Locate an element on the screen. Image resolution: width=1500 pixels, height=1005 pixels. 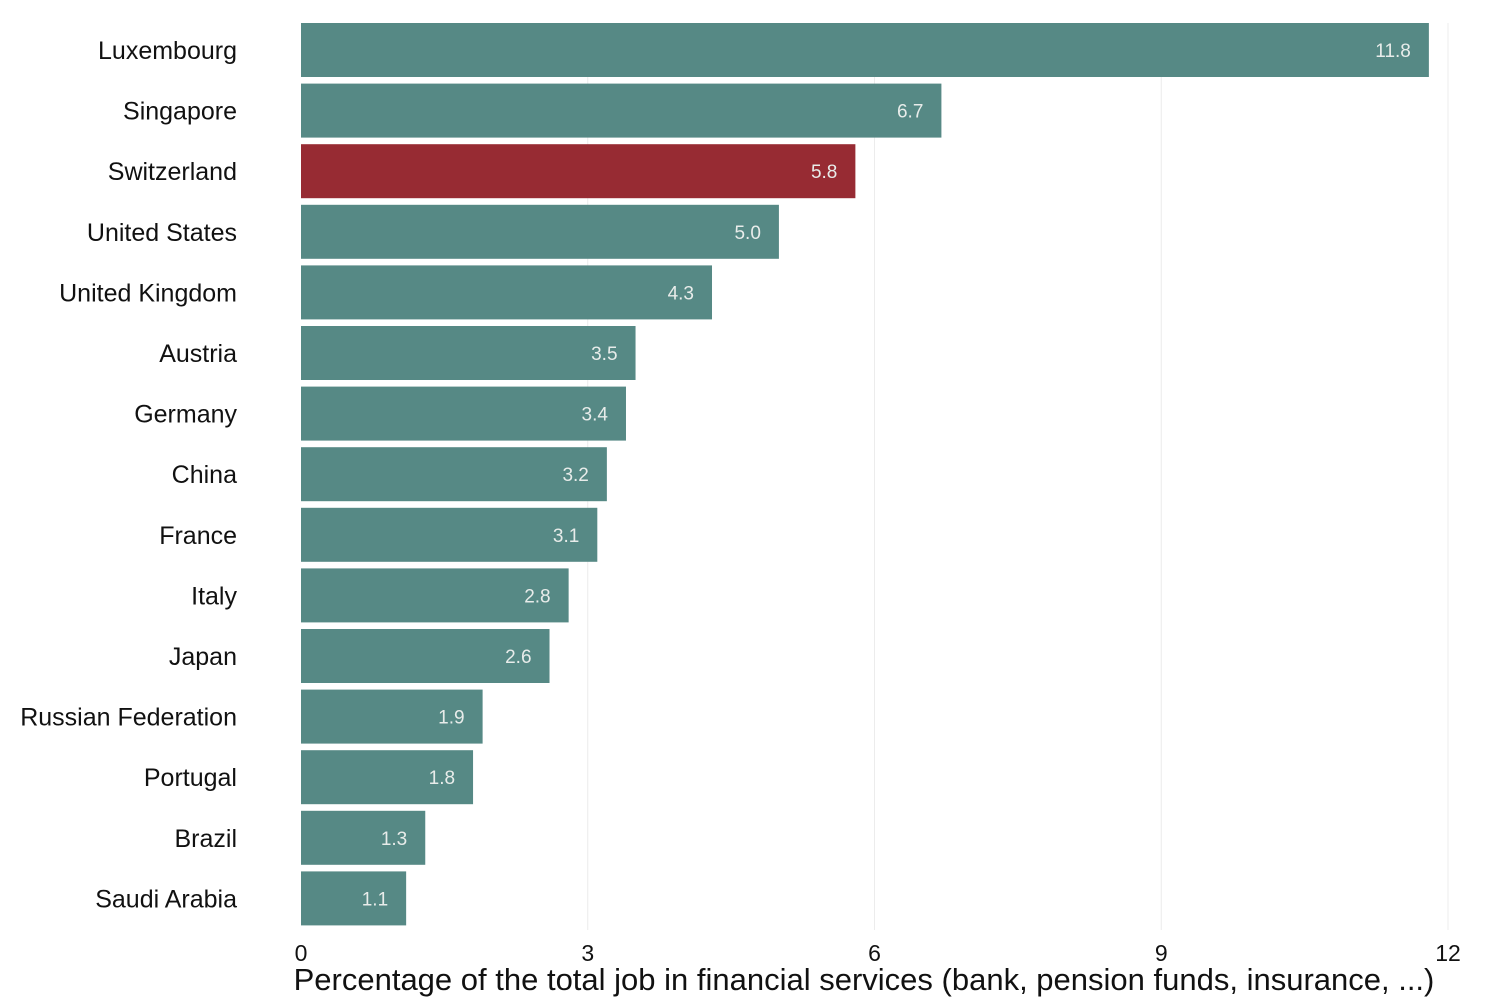
value-label-saudi-arabia: 1.1 is located at coordinates (375, 899).